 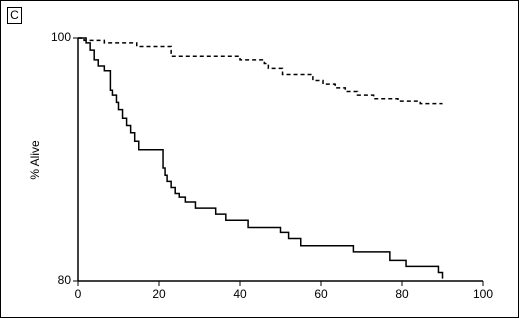 What do you see at coordinates (65, 280) in the screenshot?
I see `y-tick-label: 80` at bounding box center [65, 280].